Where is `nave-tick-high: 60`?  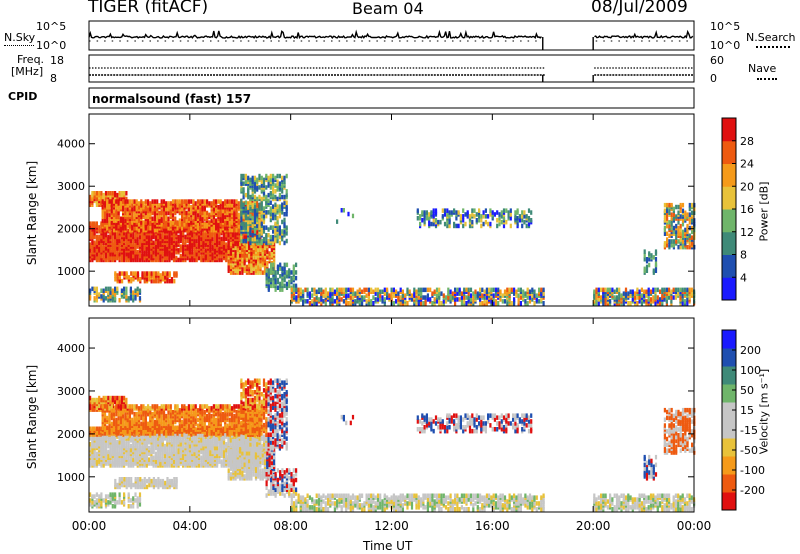 nave-tick-high: 60 is located at coordinates (717, 60).